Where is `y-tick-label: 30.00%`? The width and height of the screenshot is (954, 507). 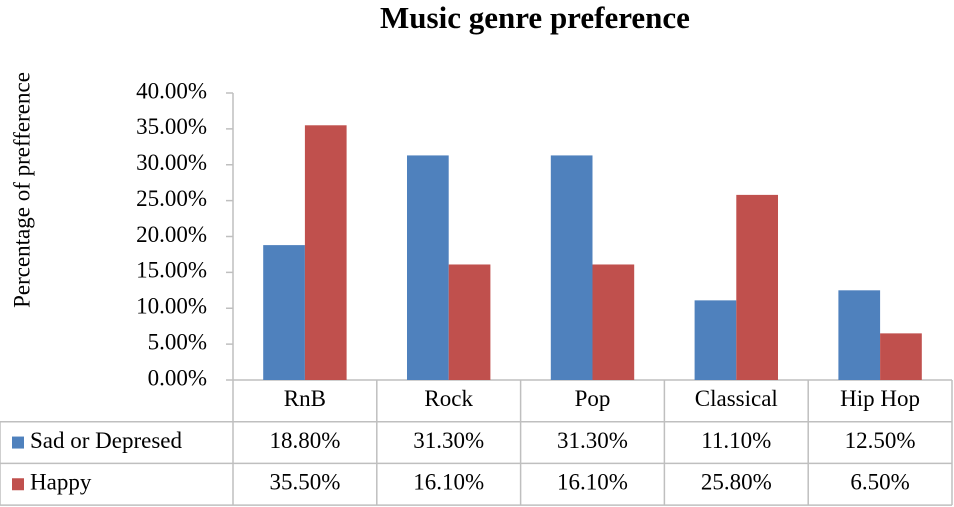
y-tick-label: 30.00% is located at coordinates (171, 162).